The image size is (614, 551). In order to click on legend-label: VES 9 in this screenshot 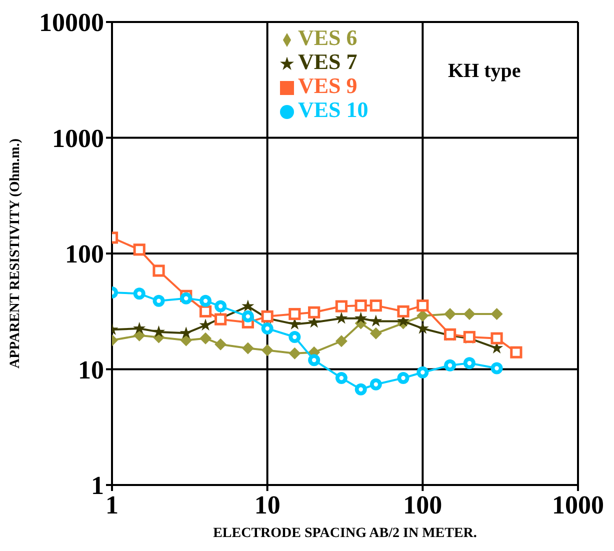, I will do `click(328, 85)`.